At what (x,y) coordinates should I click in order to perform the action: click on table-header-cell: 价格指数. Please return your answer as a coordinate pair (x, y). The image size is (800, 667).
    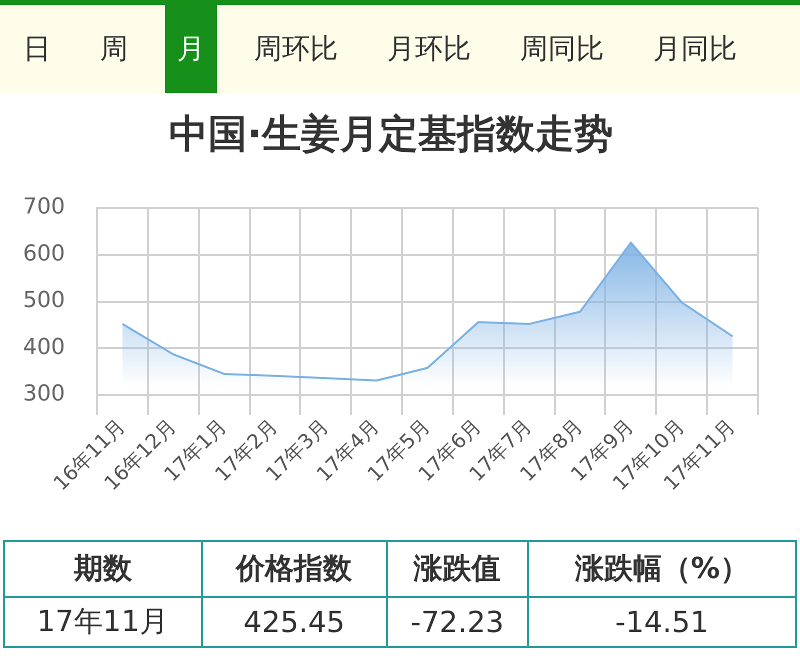
    Looking at the image, I should click on (294, 569).